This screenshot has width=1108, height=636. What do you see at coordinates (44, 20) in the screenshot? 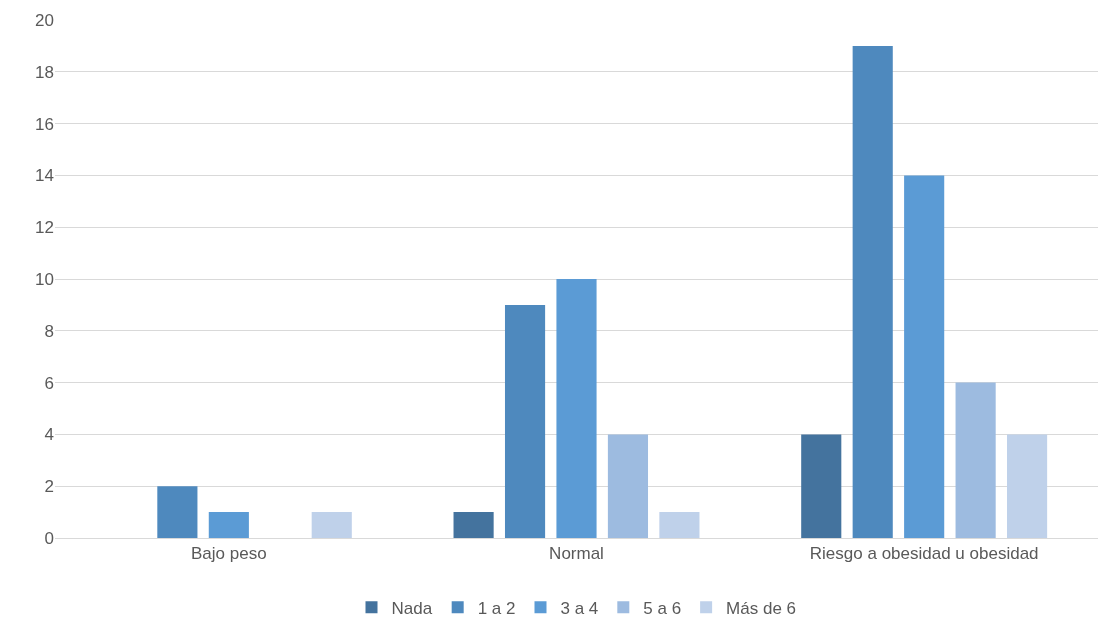
I see `y-tick-label: 20` at bounding box center [44, 20].